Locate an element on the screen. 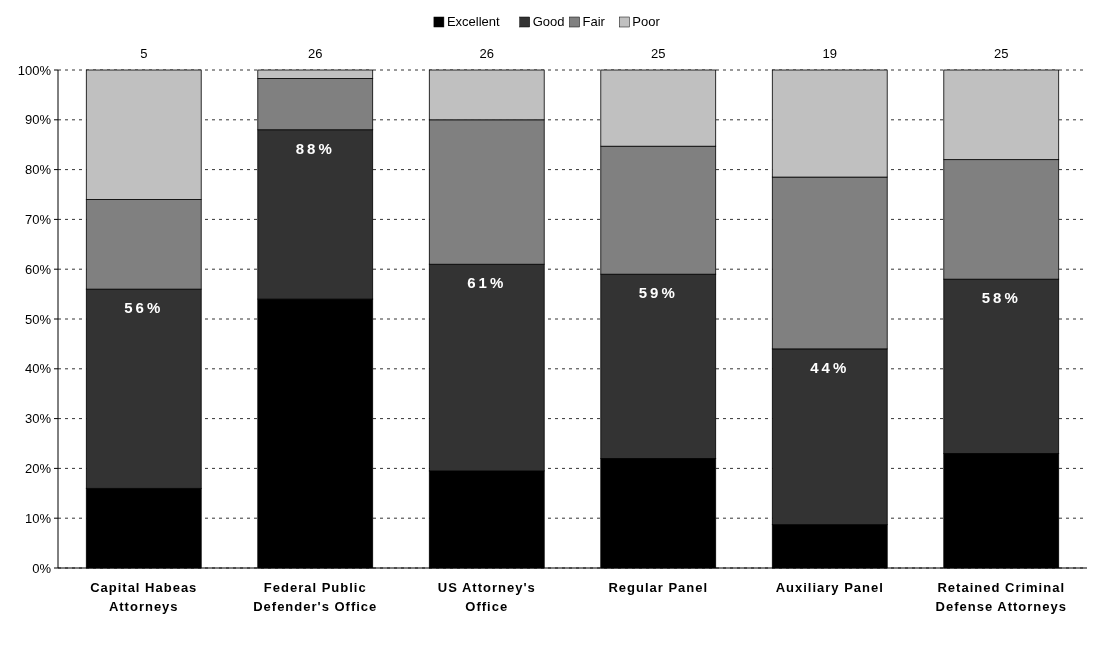 This screenshot has height=657, width=1103. x-tick-label: Capital Habeas Attorneys is located at coordinates (144, 597).